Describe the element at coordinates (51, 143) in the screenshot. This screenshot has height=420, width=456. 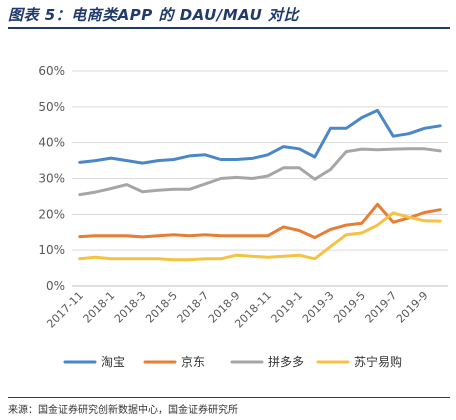
I see `y-tick-label: 40%` at that location.